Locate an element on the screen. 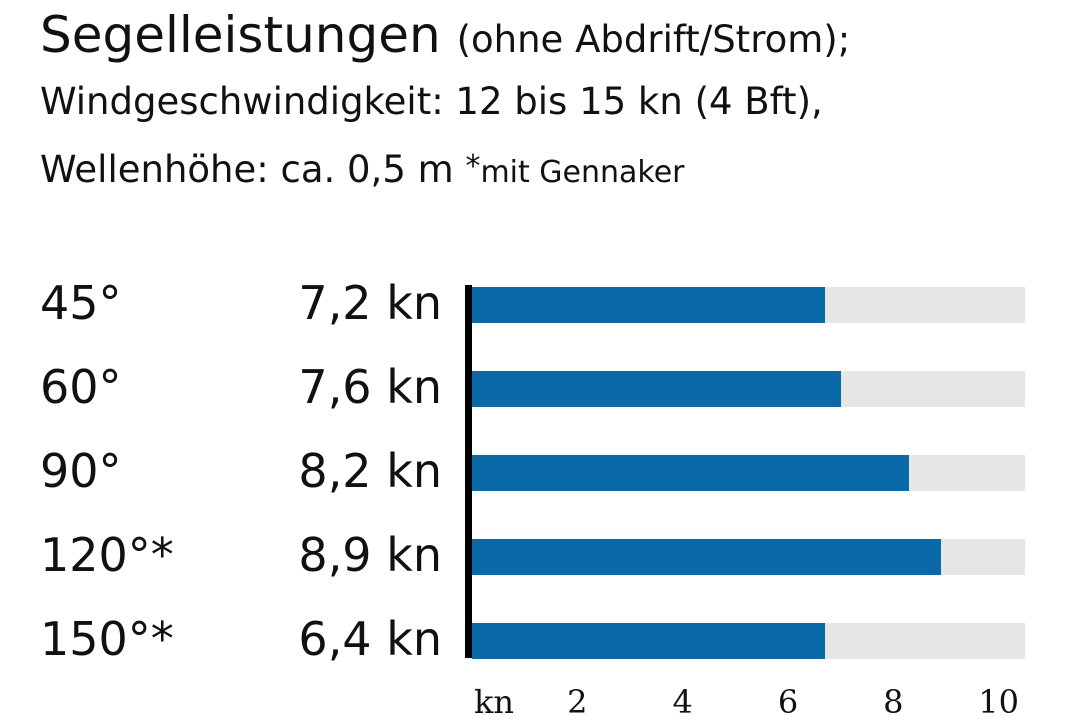 Image resolution: width=1068 pixels, height=722 pixels. value-label: 7,2 kn is located at coordinates (370, 303).